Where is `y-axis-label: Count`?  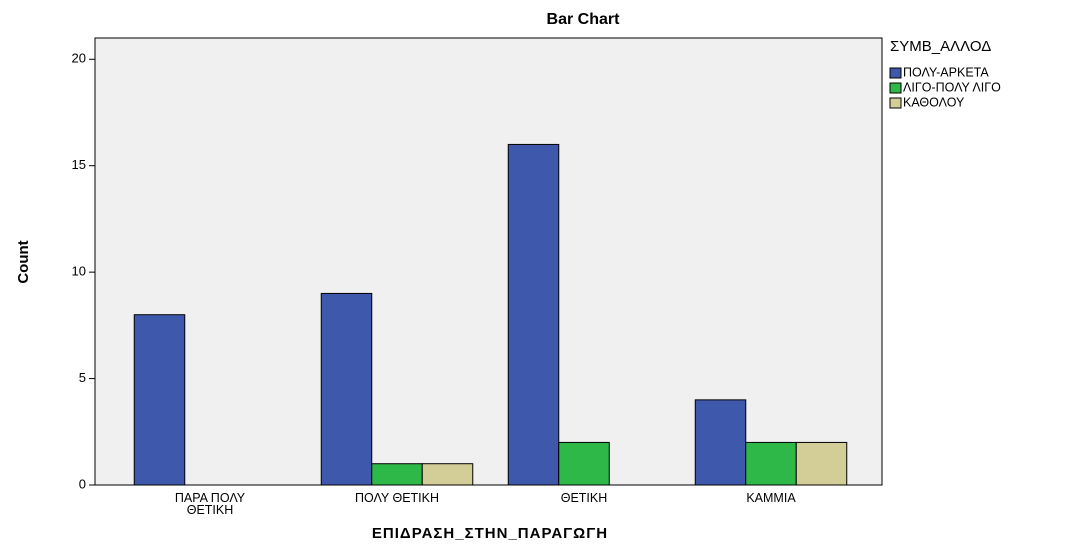
y-axis-label: Count is located at coordinates (23, 261).